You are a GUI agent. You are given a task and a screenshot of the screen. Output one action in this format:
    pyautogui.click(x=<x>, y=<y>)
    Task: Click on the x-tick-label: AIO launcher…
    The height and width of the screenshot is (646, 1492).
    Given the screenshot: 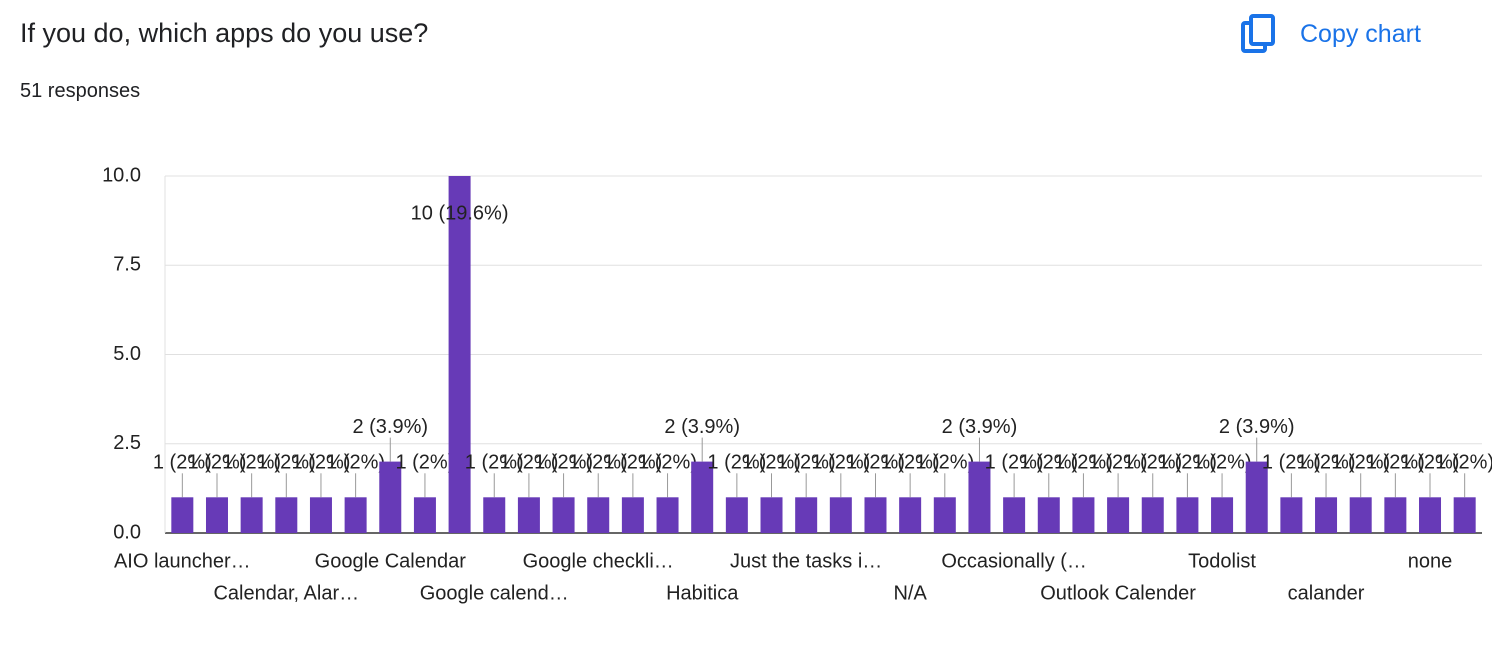 What is the action you would take?
    pyautogui.click(x=182, y=561)
    